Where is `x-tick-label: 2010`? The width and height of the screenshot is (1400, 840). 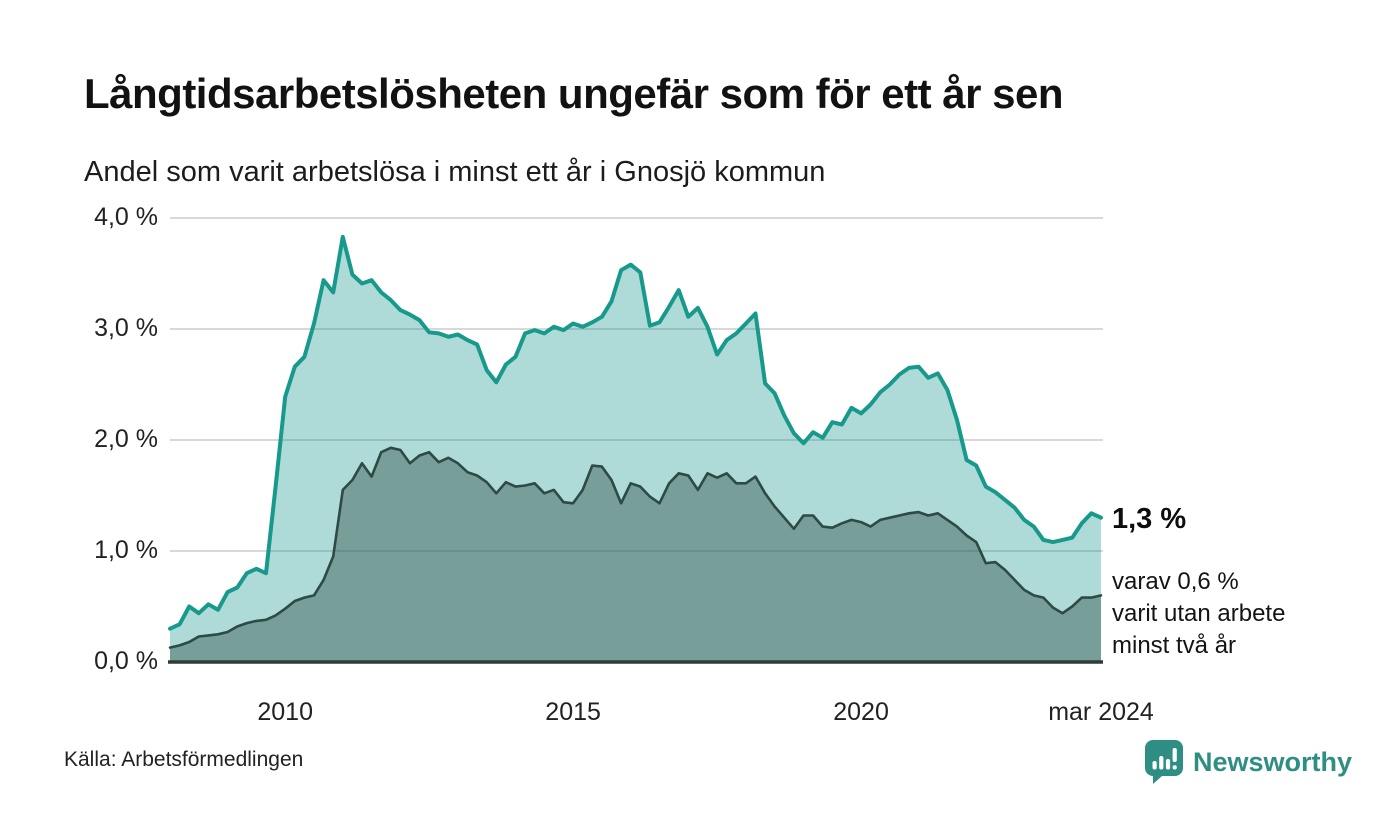
x-tick-label: 2010 is located at coordinates (285, 712).